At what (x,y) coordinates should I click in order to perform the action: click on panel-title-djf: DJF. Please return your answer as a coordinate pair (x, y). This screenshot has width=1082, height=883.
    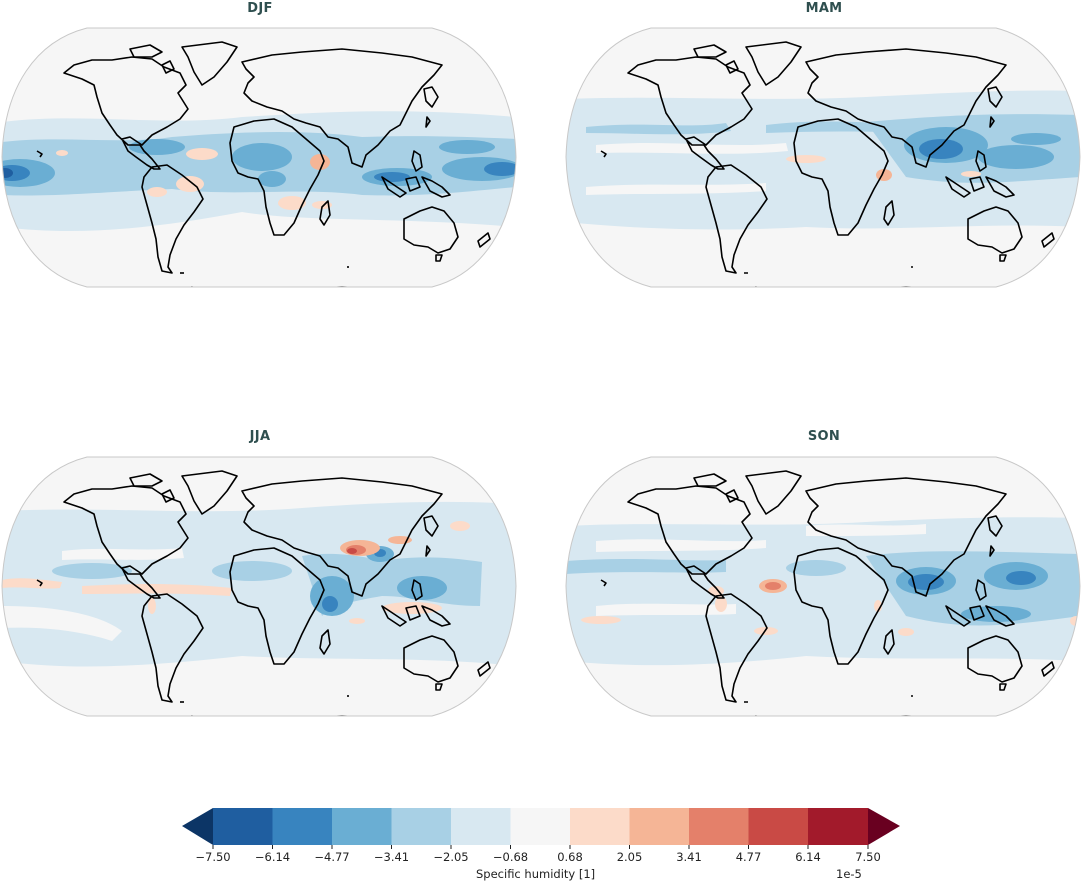
    Looking at the image, I should click on (260, 8).